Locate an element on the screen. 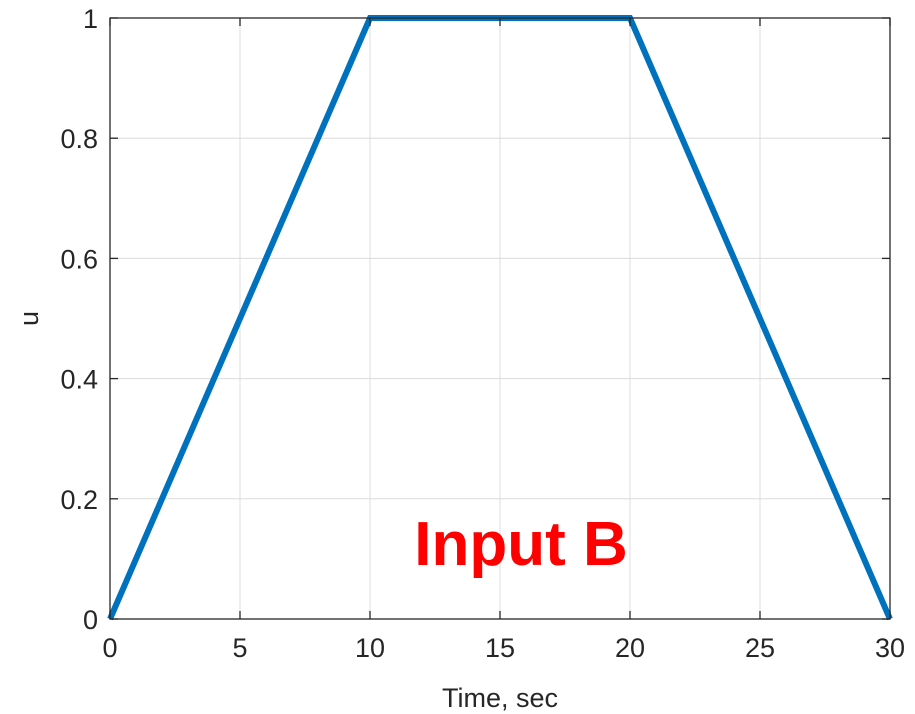 The width and height of the screenshot is (915, 714). x-tick-label: 5 is located at coordinates (239, 648).